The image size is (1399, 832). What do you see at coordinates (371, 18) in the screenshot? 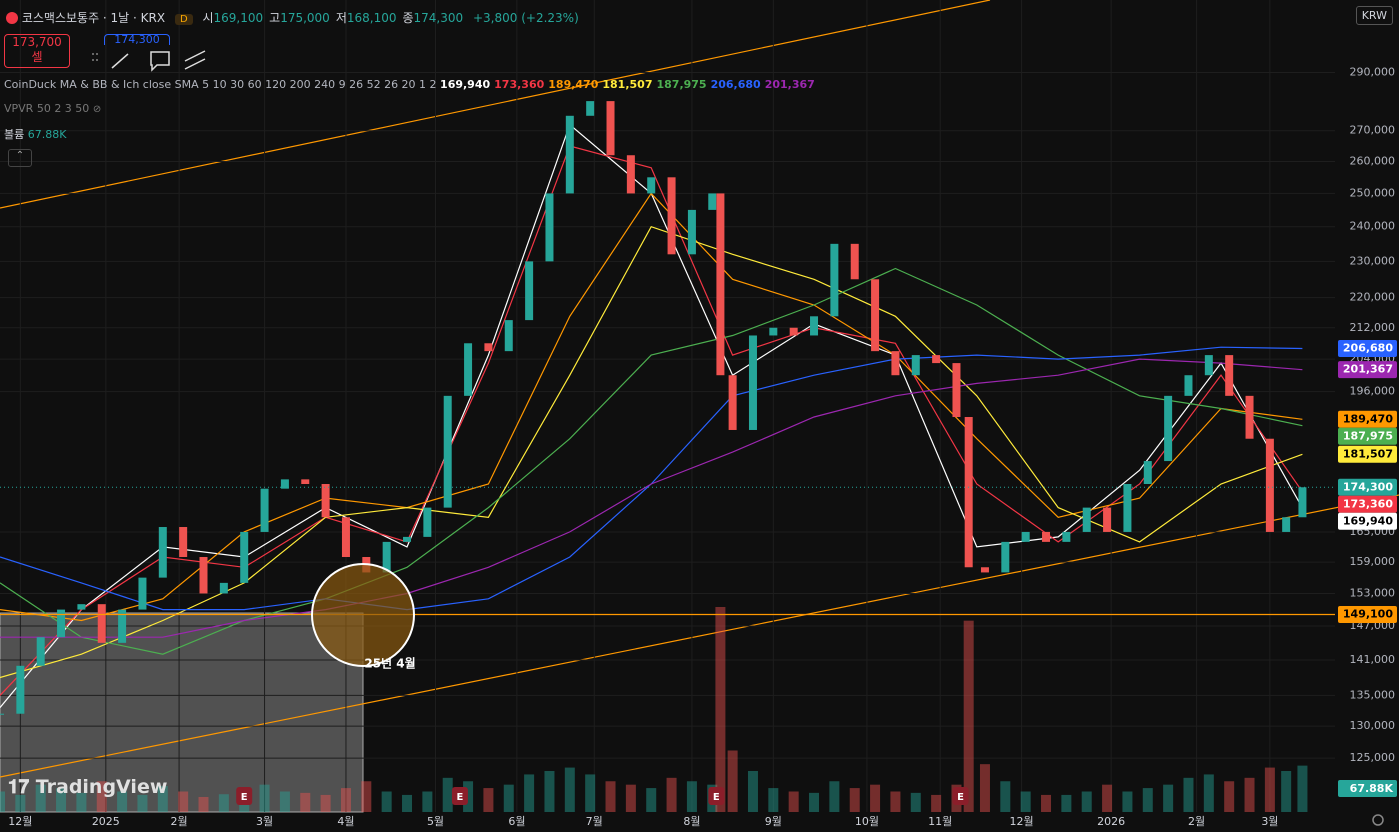
I see `ohlc-value: 168,100` at bounding box center [371, 18].